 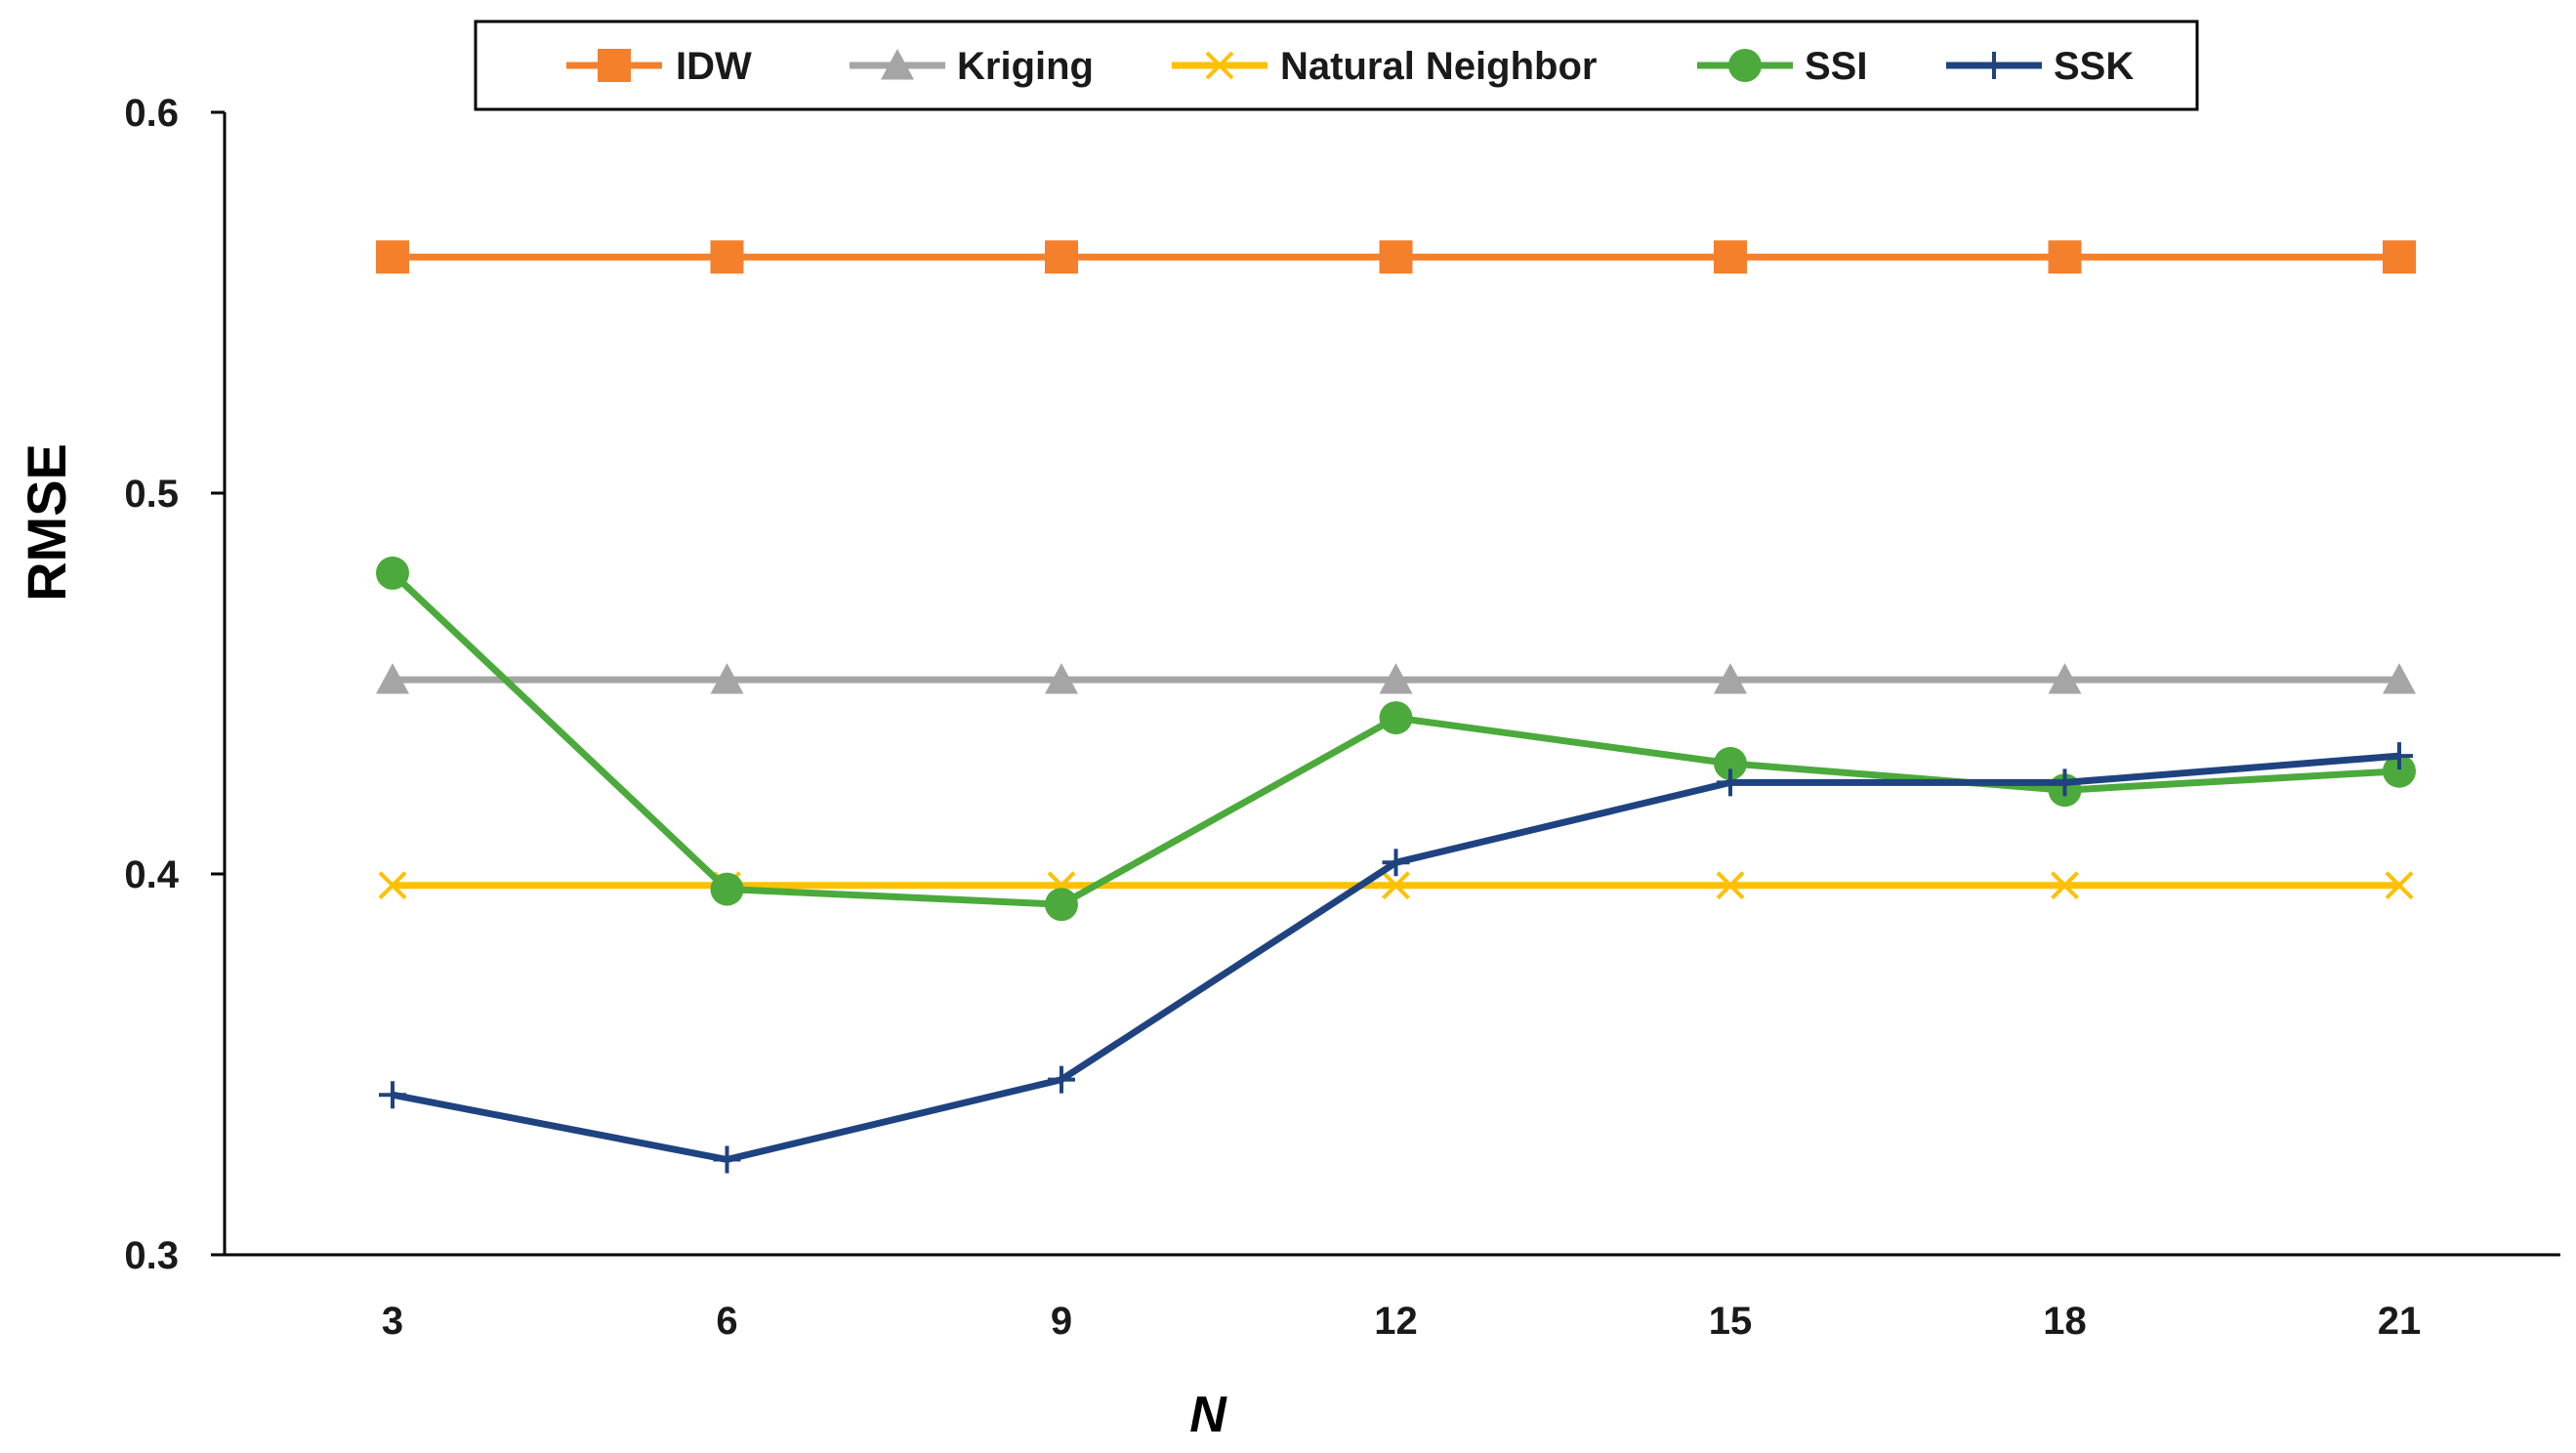 I want to click on x-tick-label: 9, so click(x=1061, y=1321).